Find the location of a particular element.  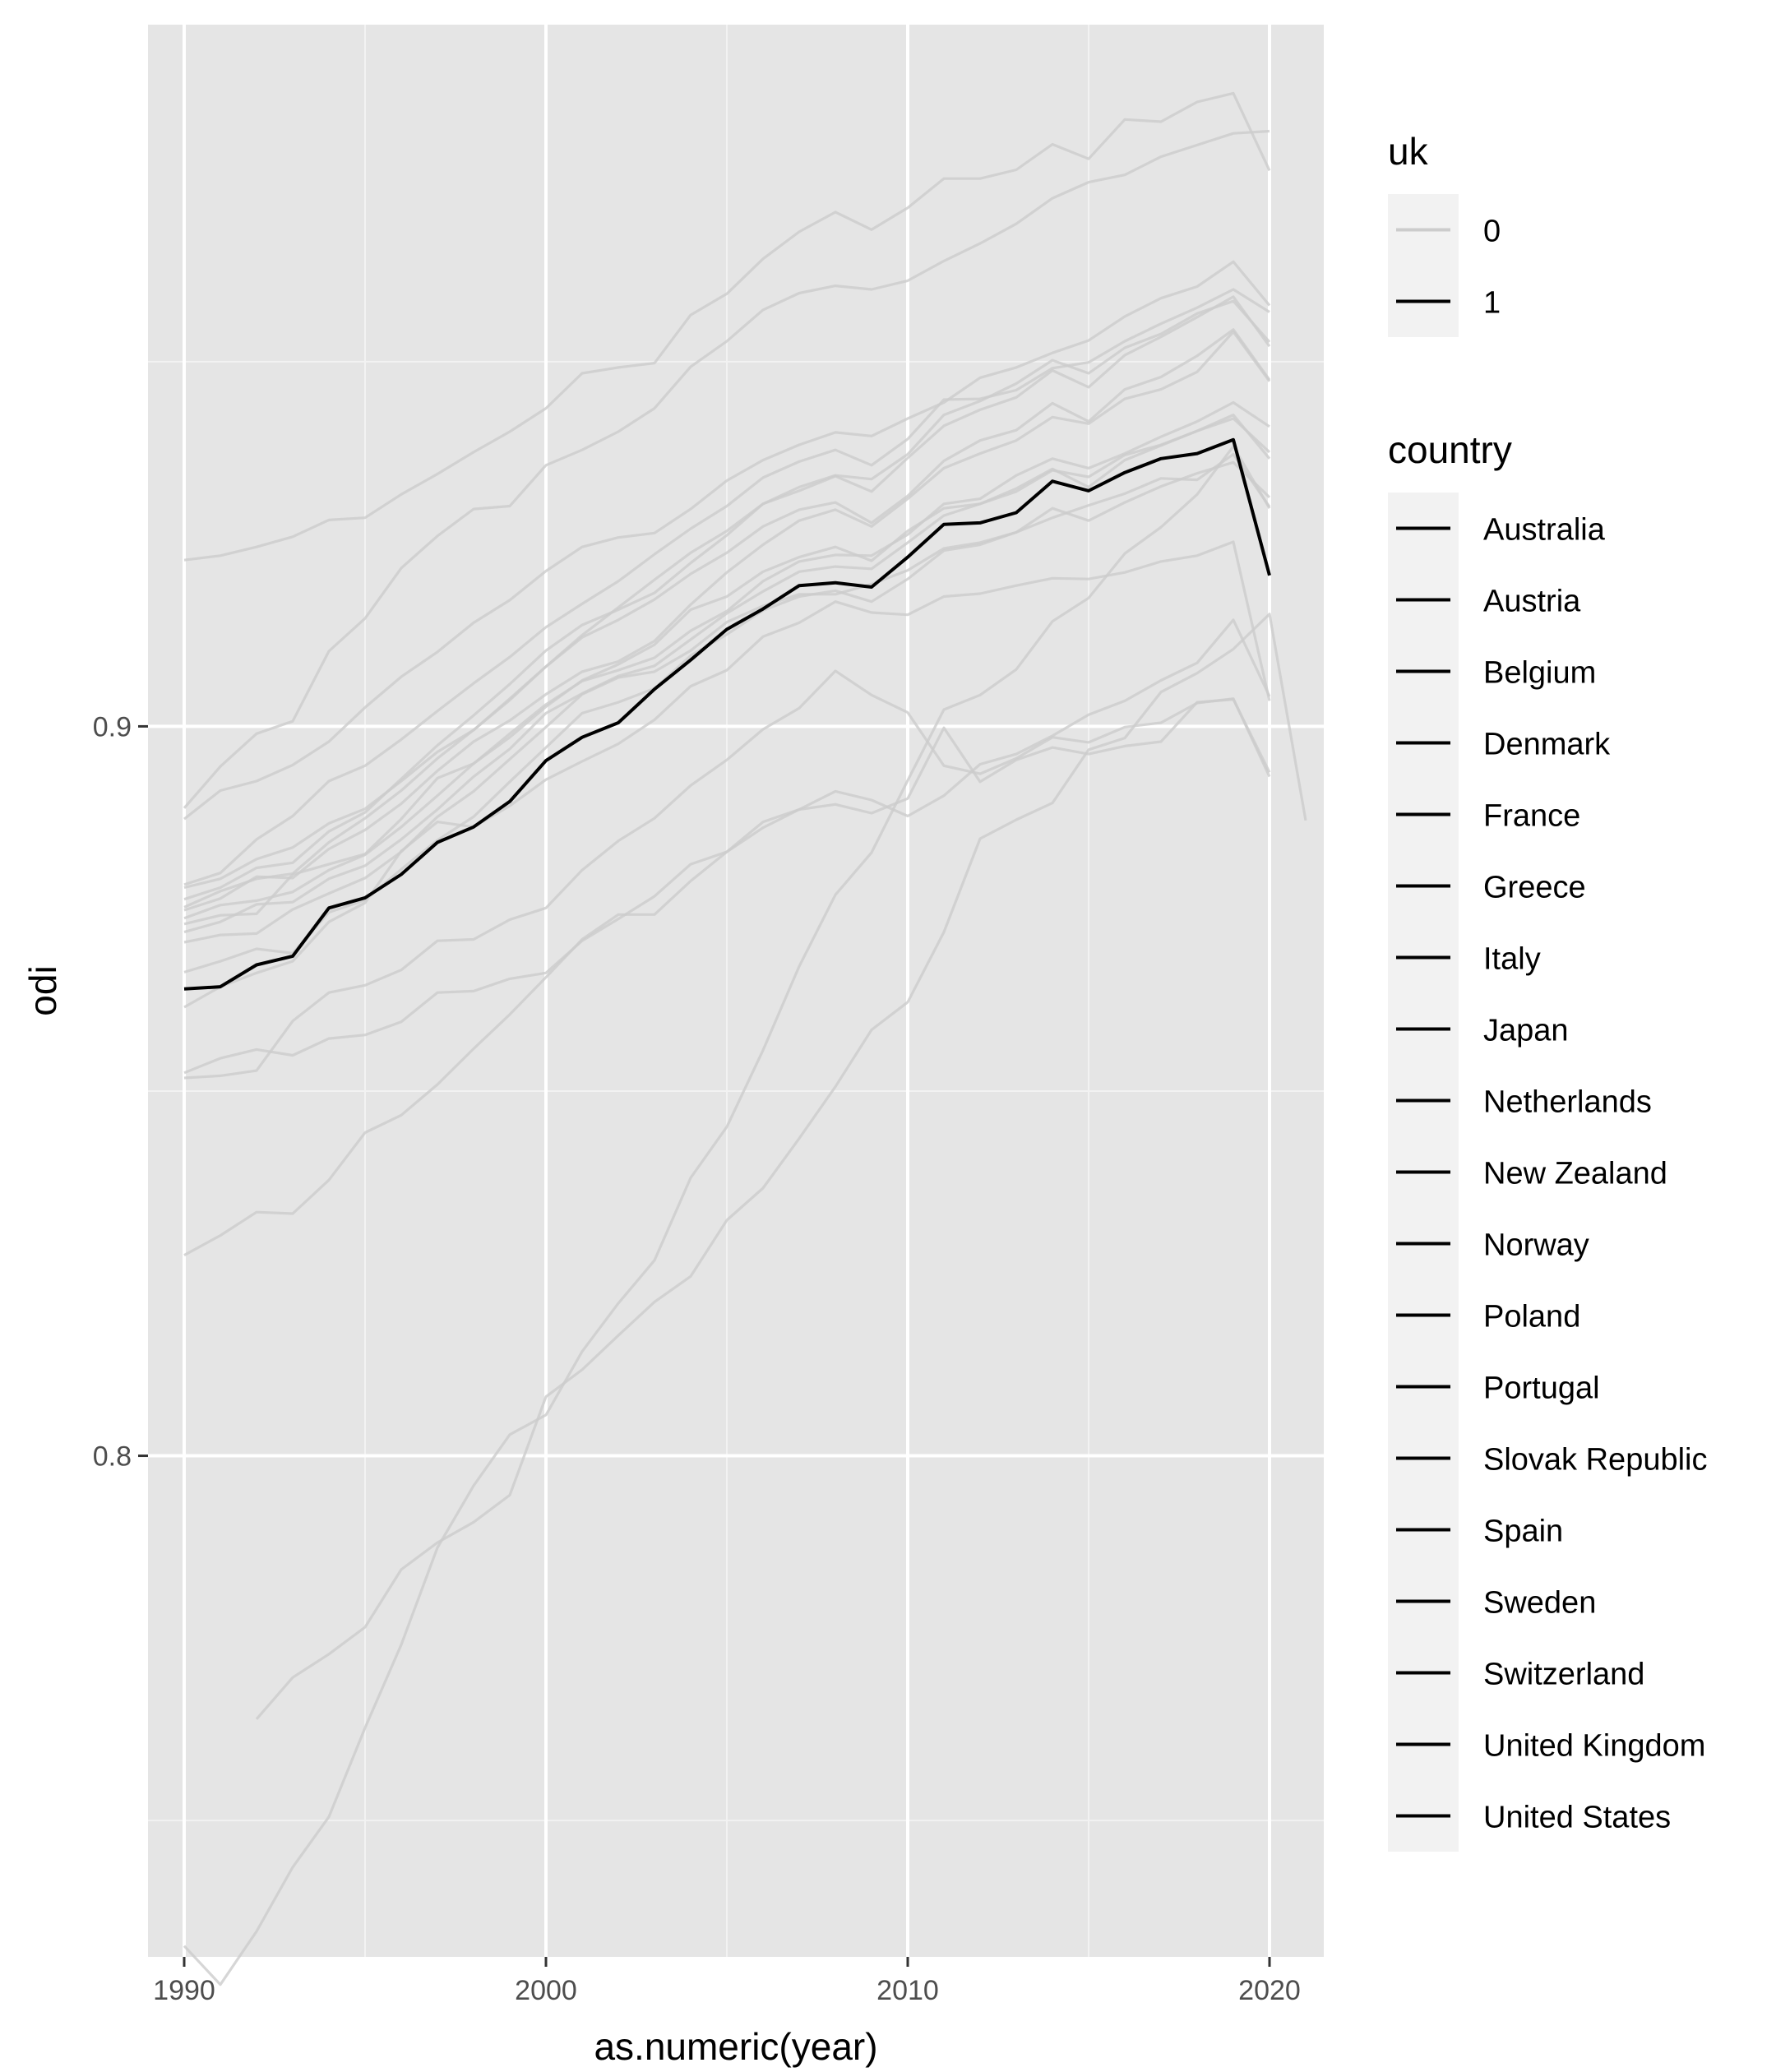

x-tick-label: 1990 is located at coordinates (184, 1990).